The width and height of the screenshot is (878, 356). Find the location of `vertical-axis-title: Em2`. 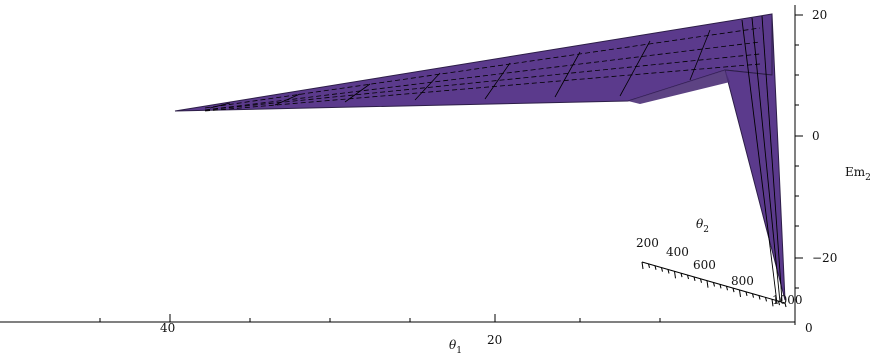

vertical-axis-title: Em2 is located at coordinates (858, 174).